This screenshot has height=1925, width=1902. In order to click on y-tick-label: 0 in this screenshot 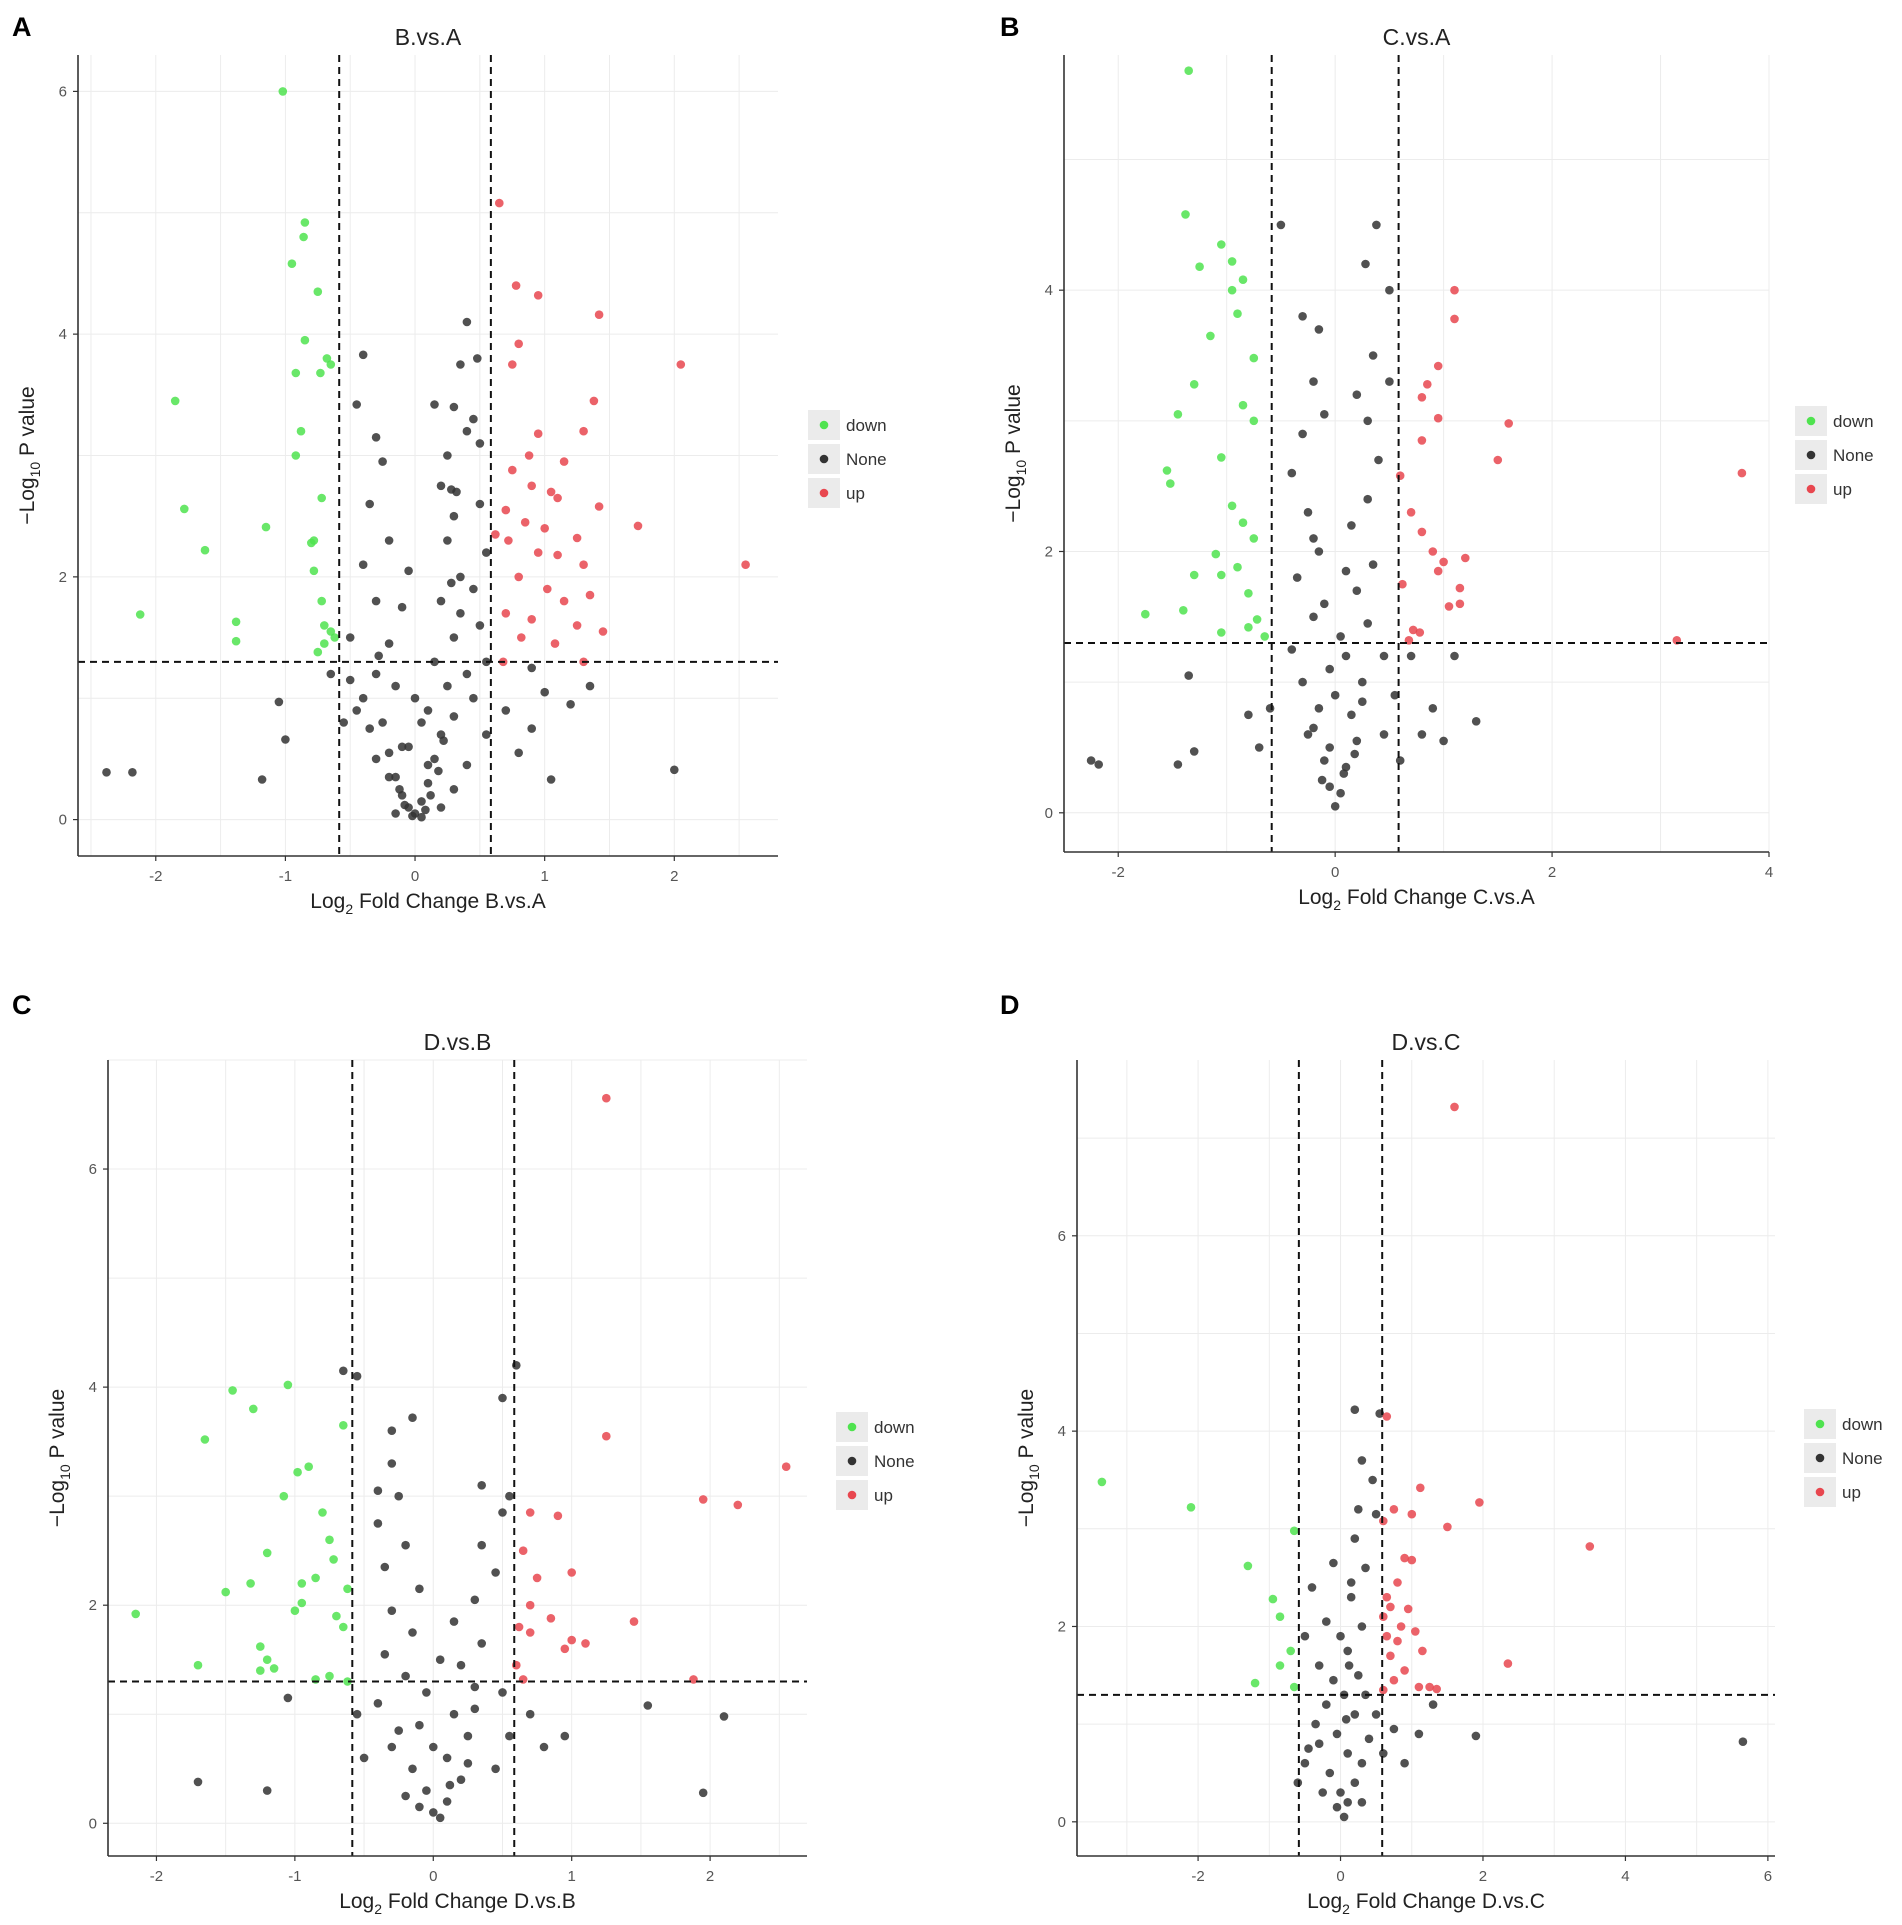, I will do `click(93, 1823)`.